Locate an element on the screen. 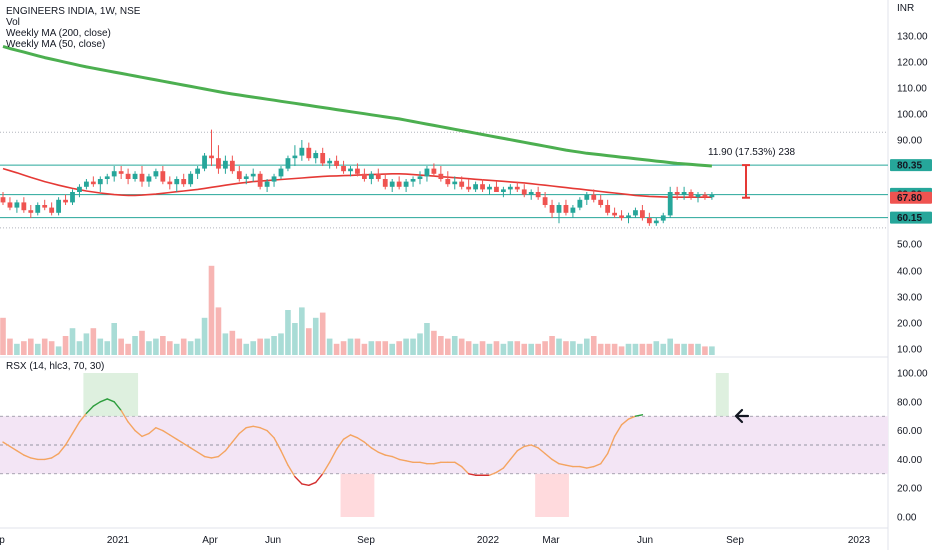 The width and height of the screenshot is (932, 550). arrow-left-icon is located at coordinates (742, 416).